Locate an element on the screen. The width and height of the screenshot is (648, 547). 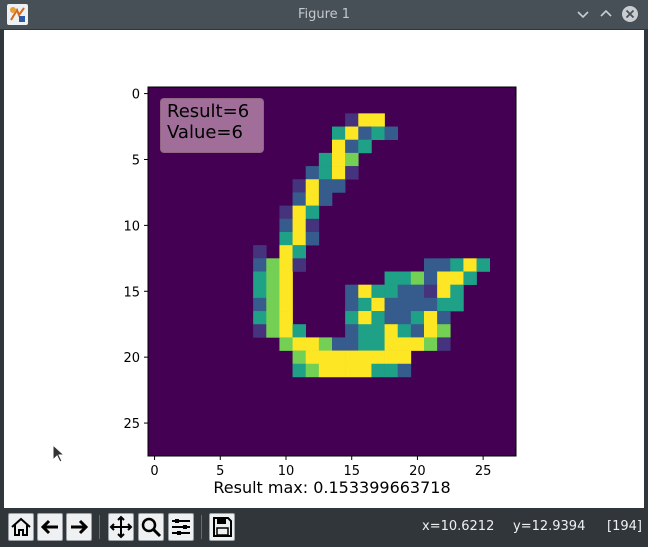
y-tick-label: 15 is located at coordinates (131, 292).